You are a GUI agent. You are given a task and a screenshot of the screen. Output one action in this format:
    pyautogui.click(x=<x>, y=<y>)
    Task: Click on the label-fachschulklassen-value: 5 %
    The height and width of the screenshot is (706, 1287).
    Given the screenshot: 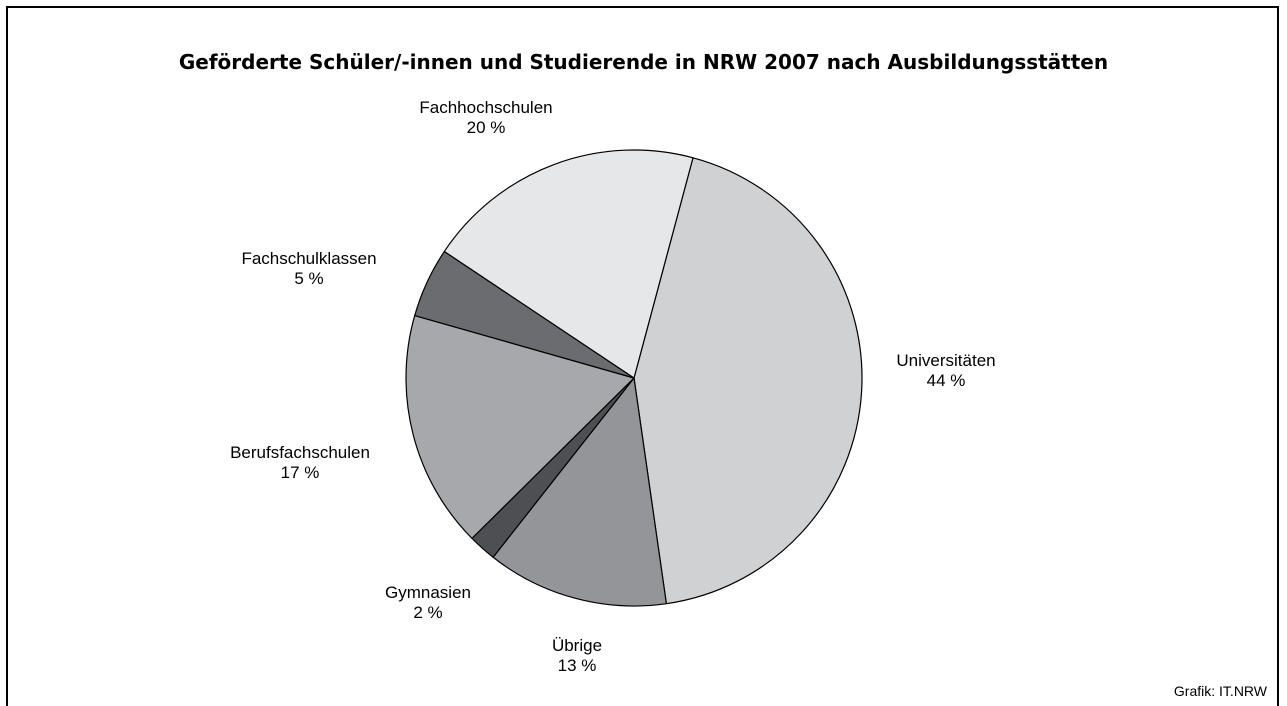 What is the action you would take?
    pyautogui.click(x=309, y=278)
    